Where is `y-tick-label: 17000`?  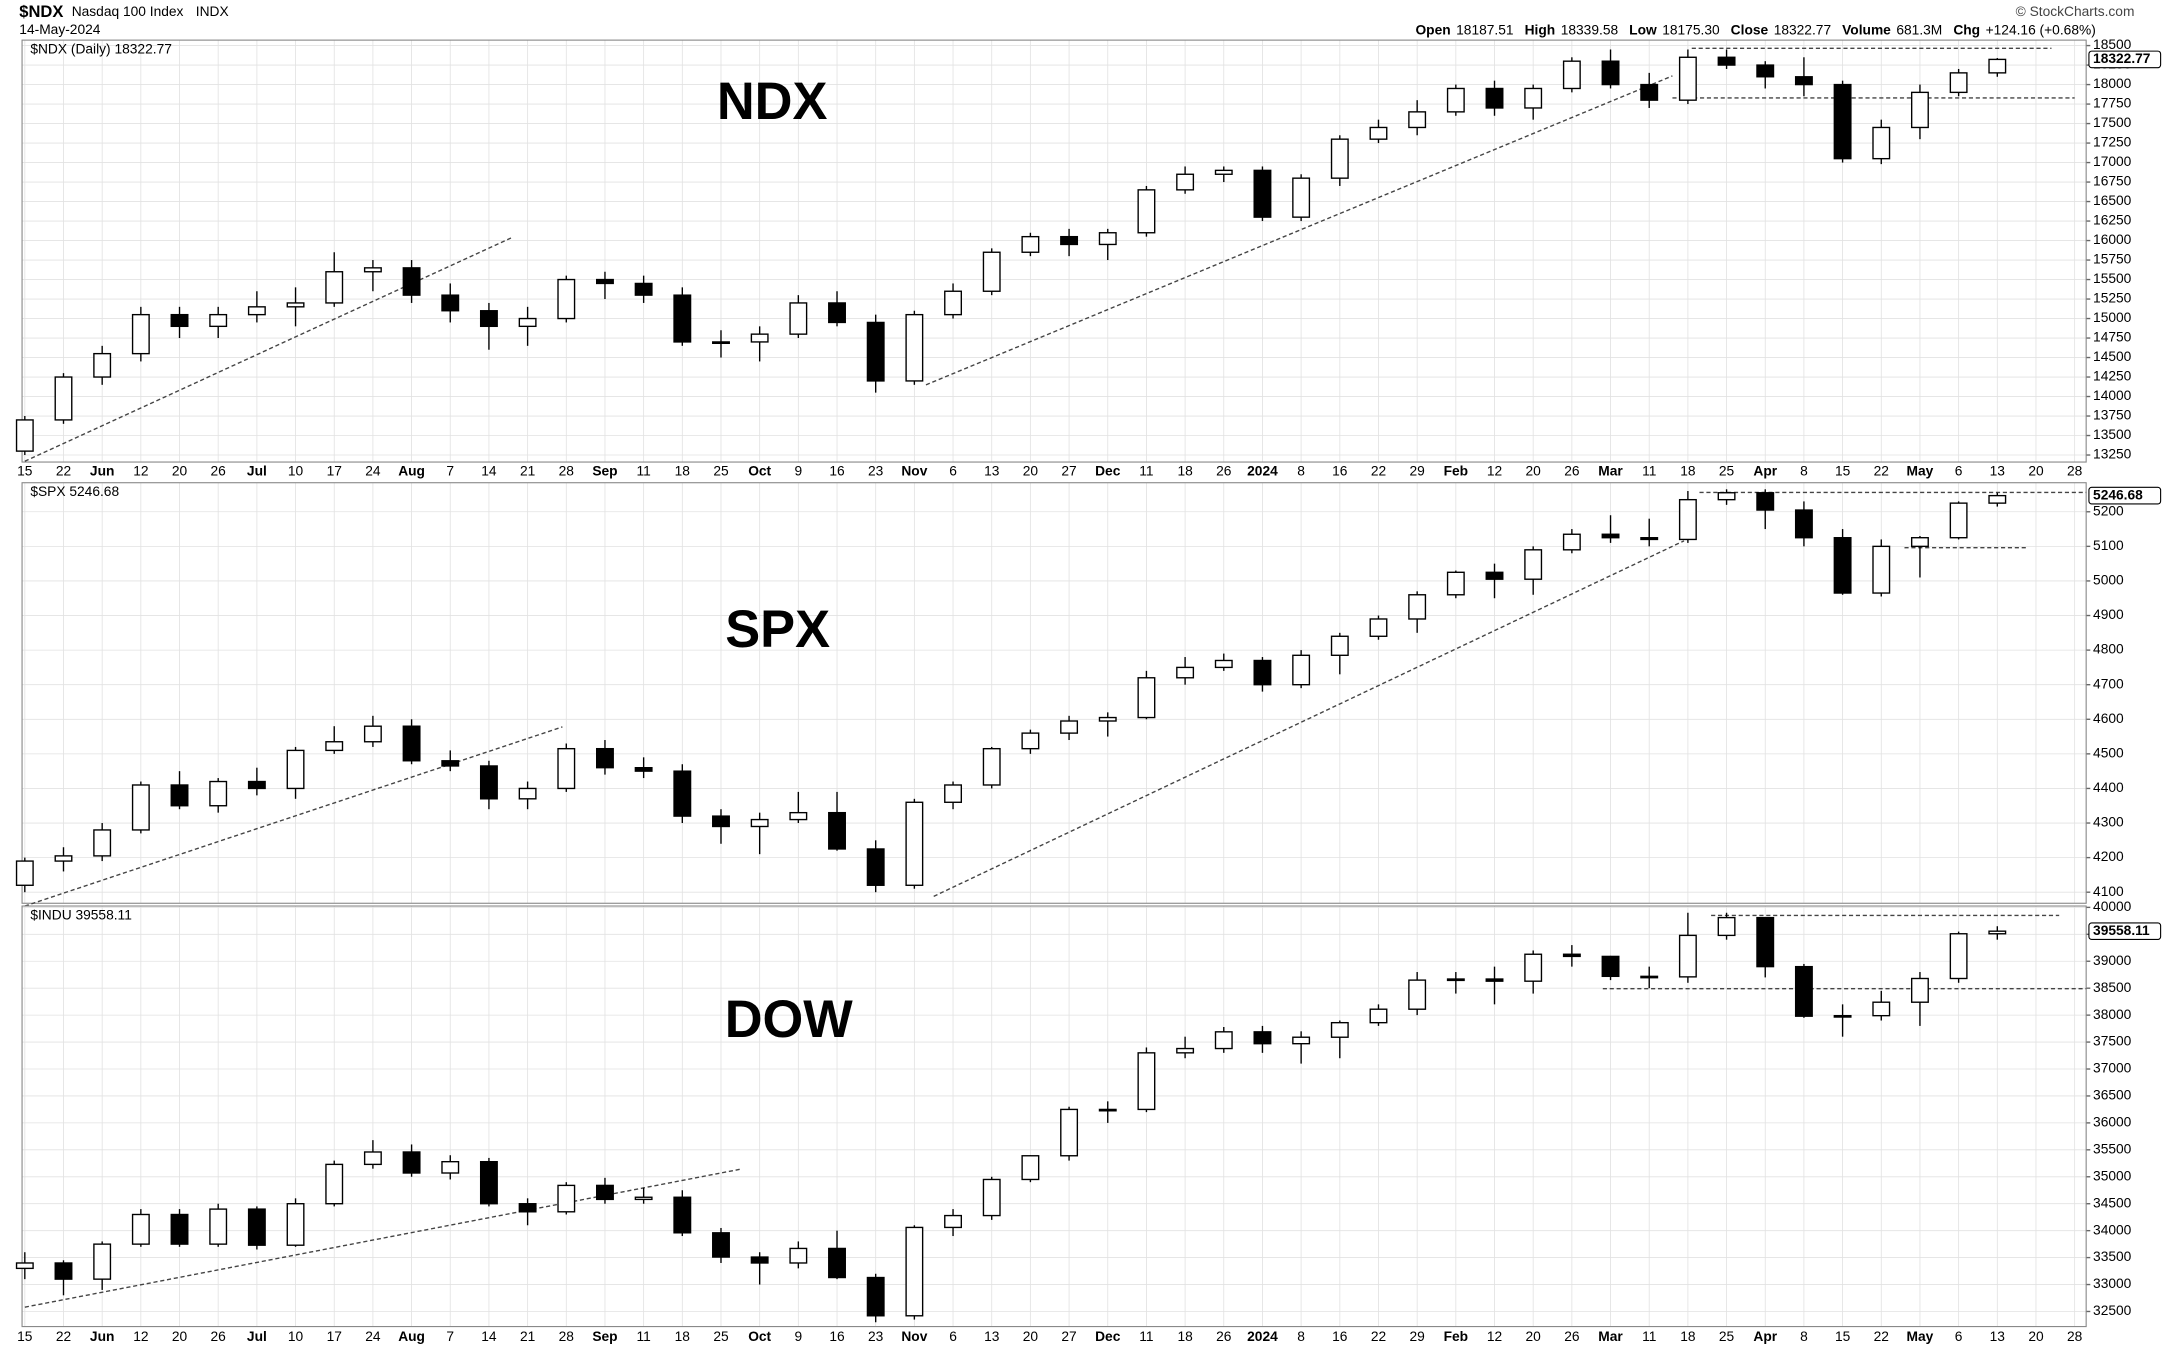
y-tick-label: 17000 is located at coordinates (2112, 161).